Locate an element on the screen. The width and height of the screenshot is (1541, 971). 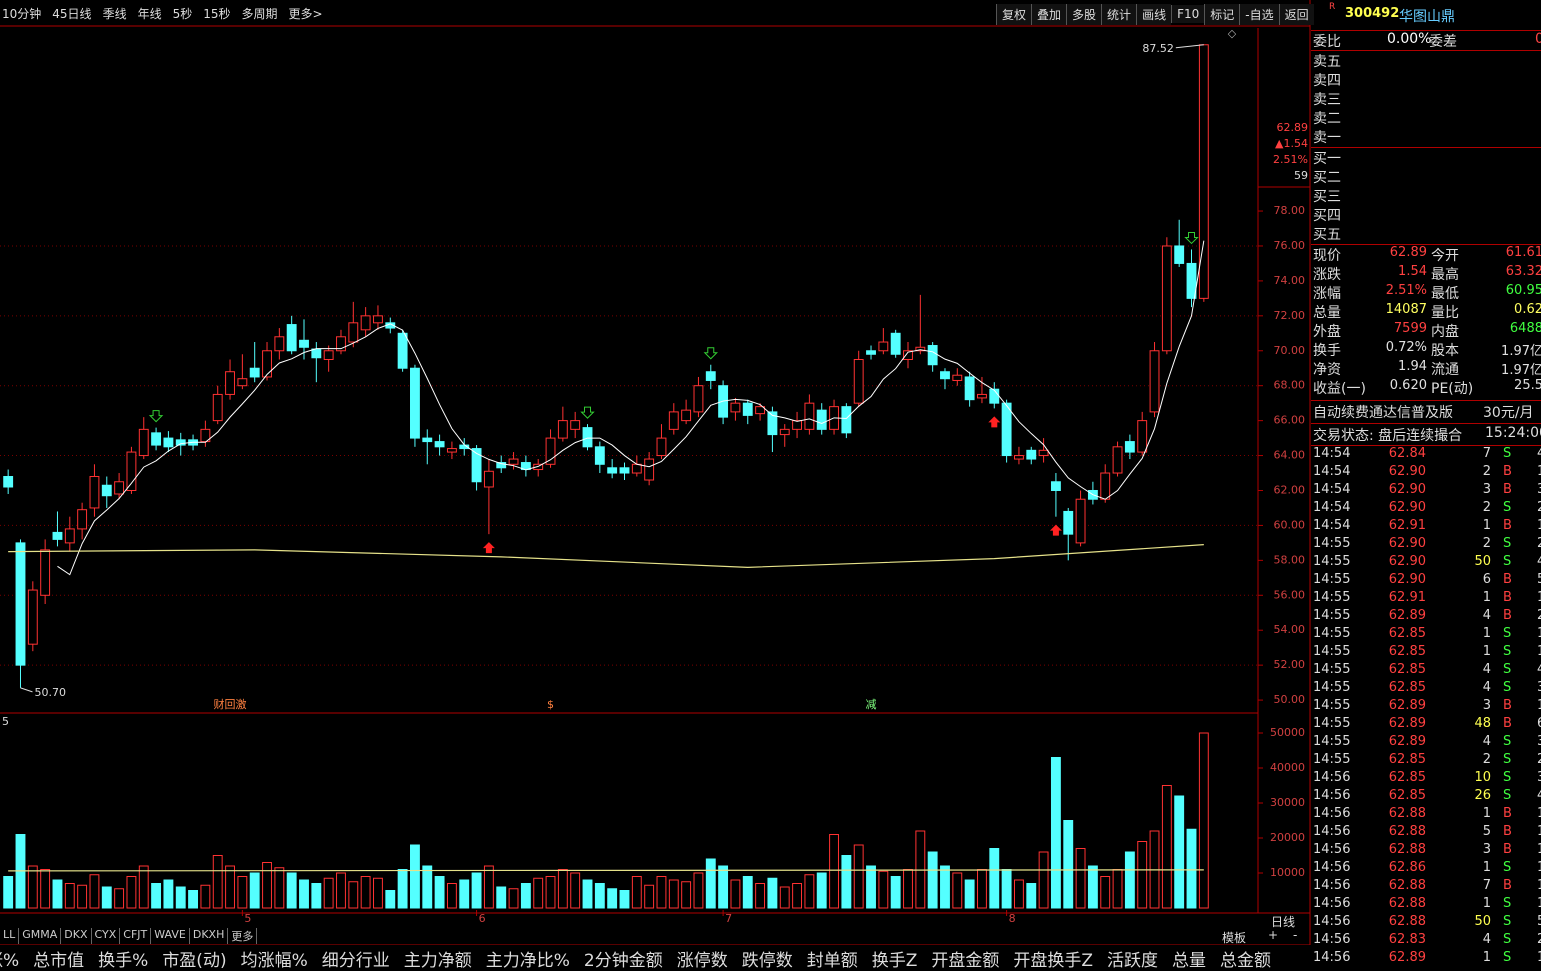
indicator-tab: LL is located at coordinates (10, 936).